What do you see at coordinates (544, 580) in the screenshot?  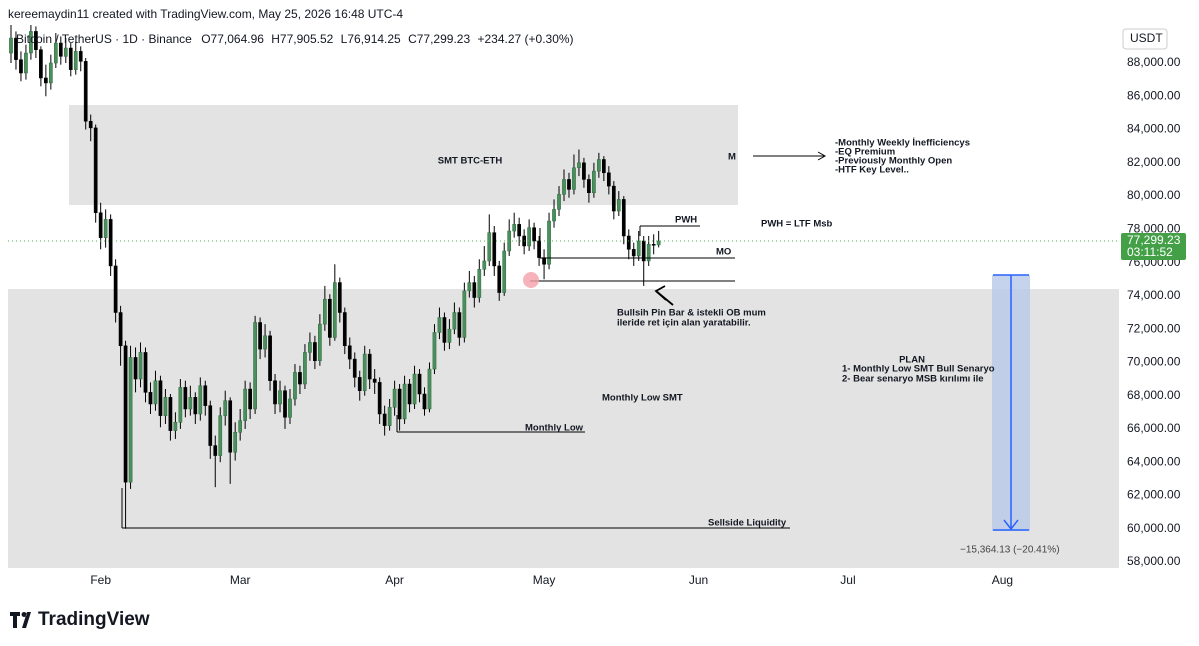 I see `x-tick-label: May` at bounding box center [544, 580].